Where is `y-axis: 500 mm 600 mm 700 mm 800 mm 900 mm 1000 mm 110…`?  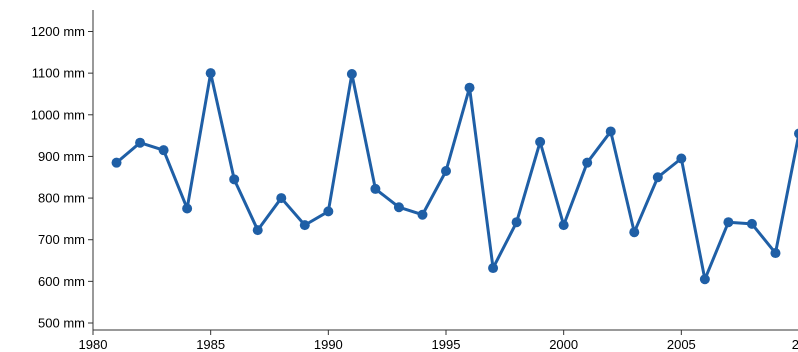 y-axis: 500 mm 600 mm 700 mm 800 mm 900 mm 1000 mm 110… is located at coordinates (62, 170).